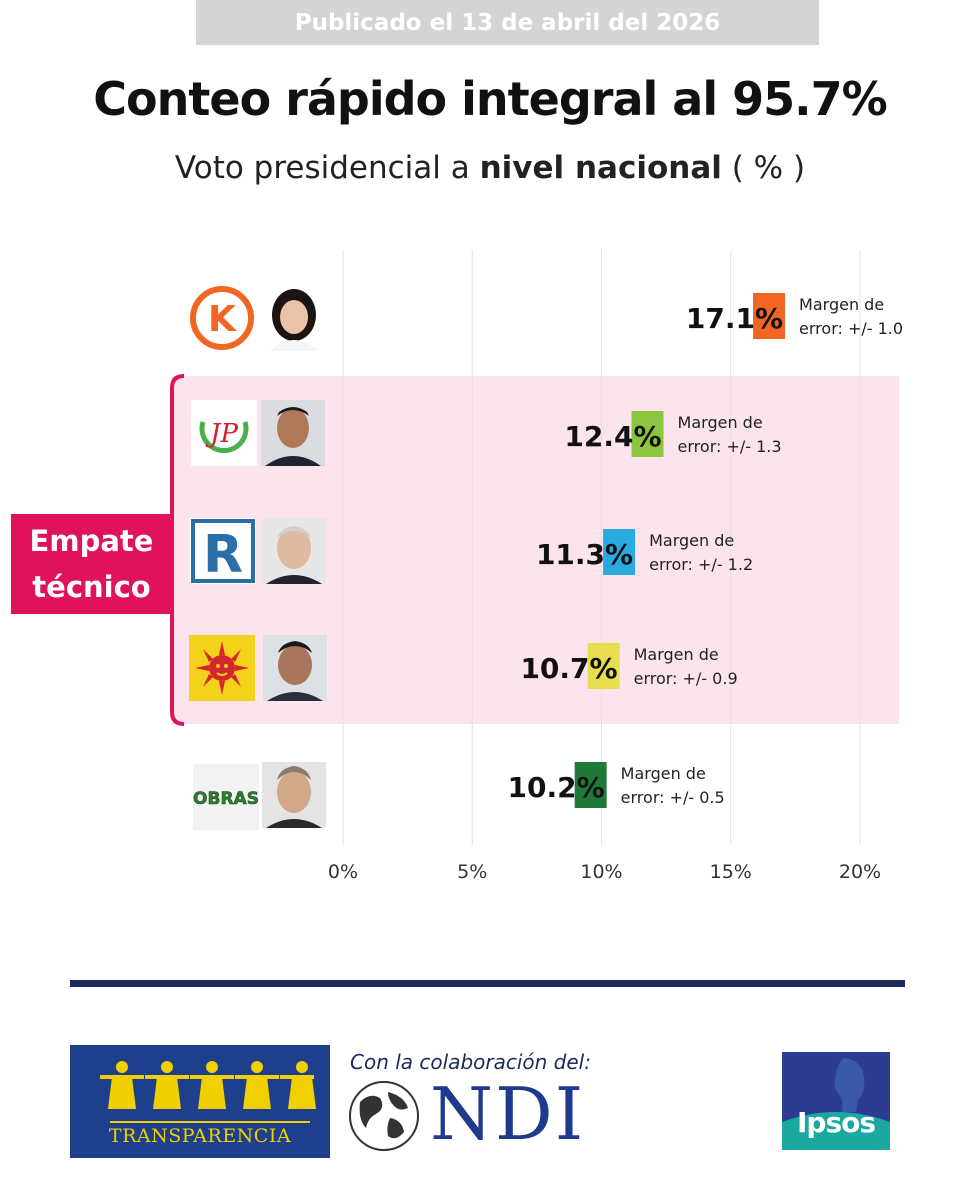 The width and height of the screenshot is (960, 1200). What do you see at coordinates (600, 168) in the screenshot?
I see `subtitle-bold: nivel nacional` at bounding box center [600, 168].